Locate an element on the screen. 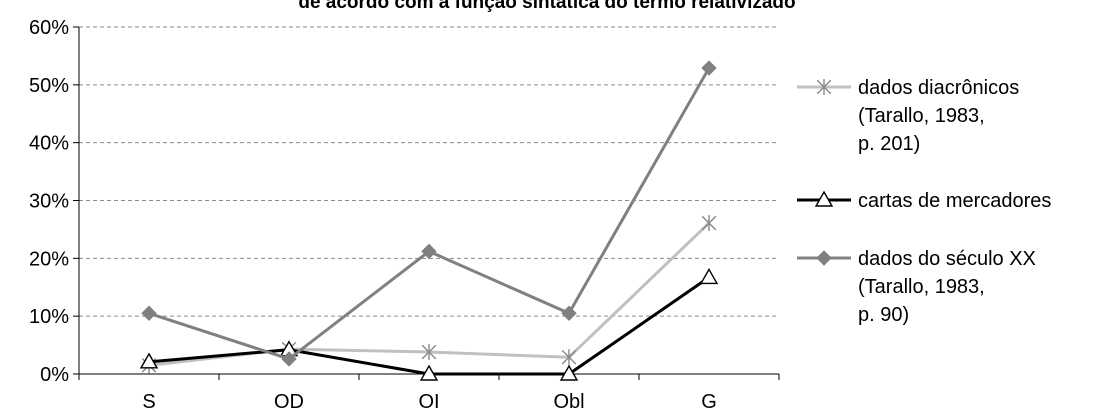  legend-label: p. 201) is located at coordinates (889, 144).